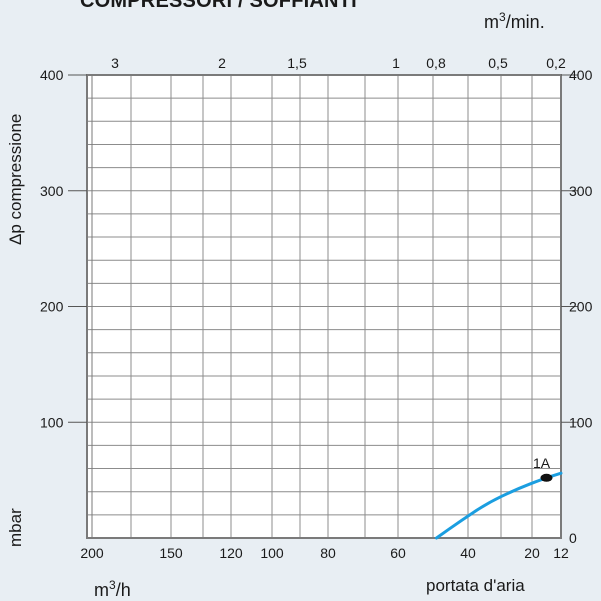 The image size is (601, 601). Describe the element at coordinates (546, 477) in the screenshot. I see `series-marker-1a` at that location.